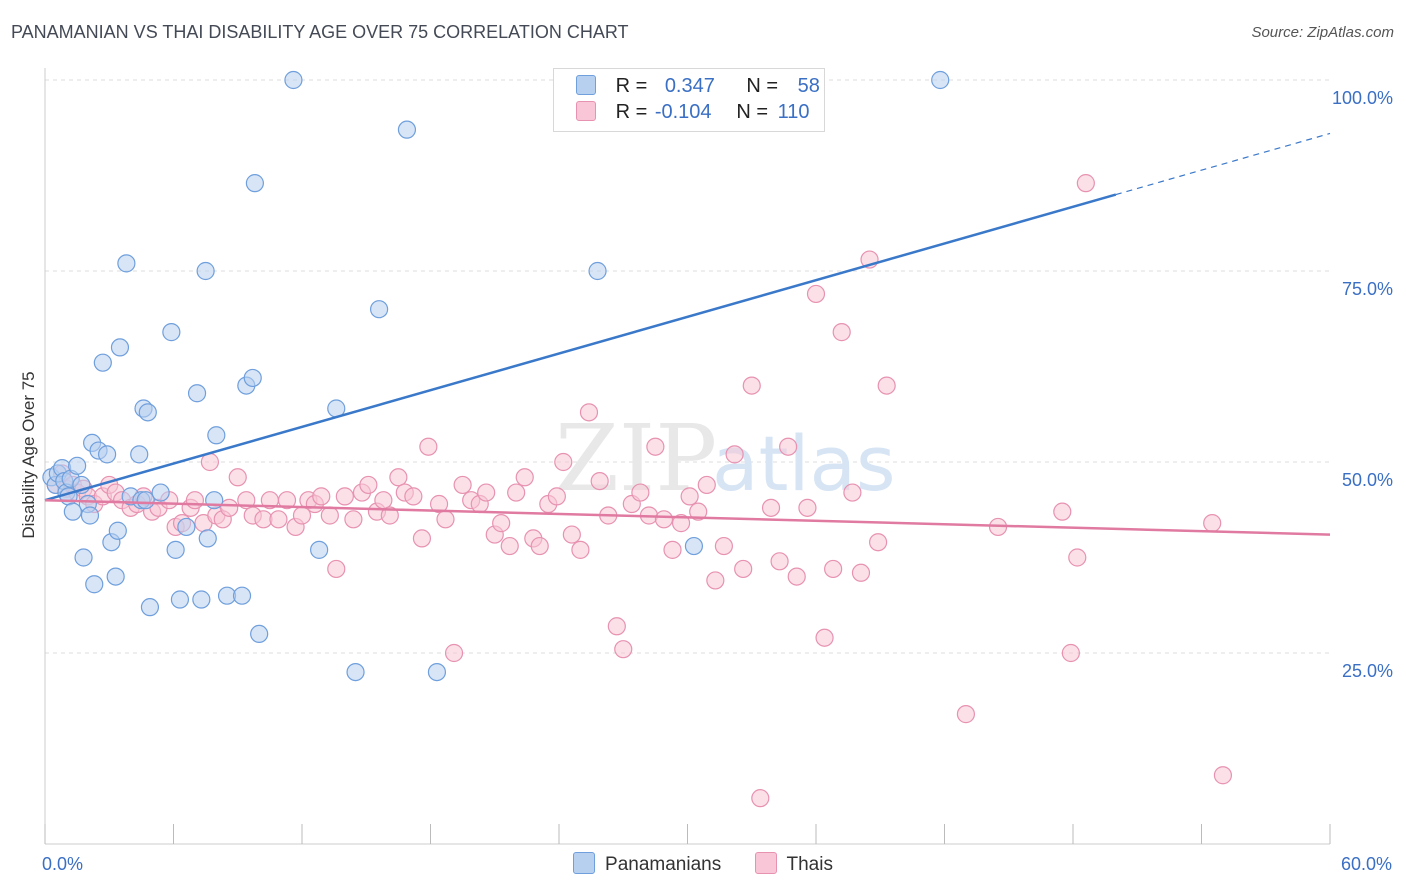 The height and width of the screenshot is (892, 1406). I want to click on legend-n-label: N =, so click(762, 86).